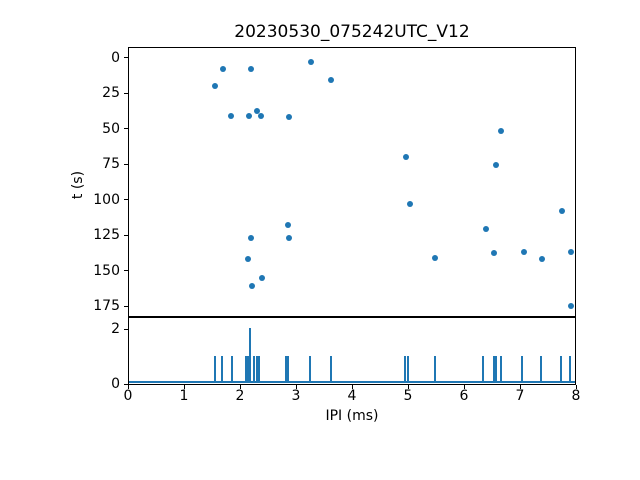  What do you see at coordinates (576, 396) in the screenshot?
I see `x-tick-label: 8` at bounding box center [576, 396].